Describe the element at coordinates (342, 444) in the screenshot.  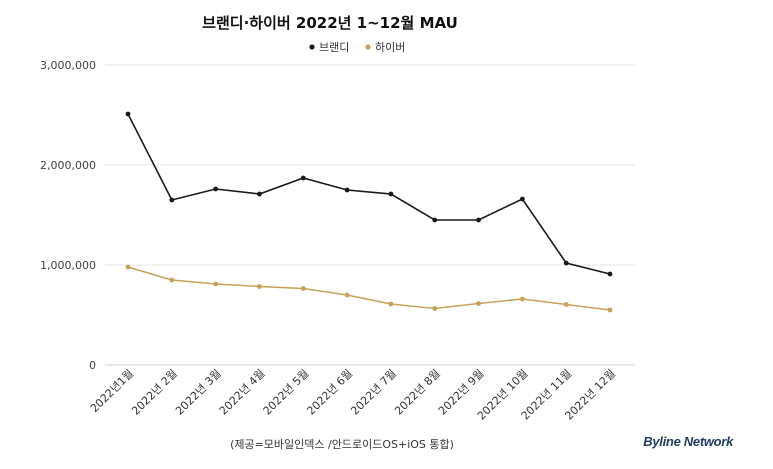
I see `source-note: (제공=모바일인덱스 /안드로이드OS+iOS 통합)` at that location.